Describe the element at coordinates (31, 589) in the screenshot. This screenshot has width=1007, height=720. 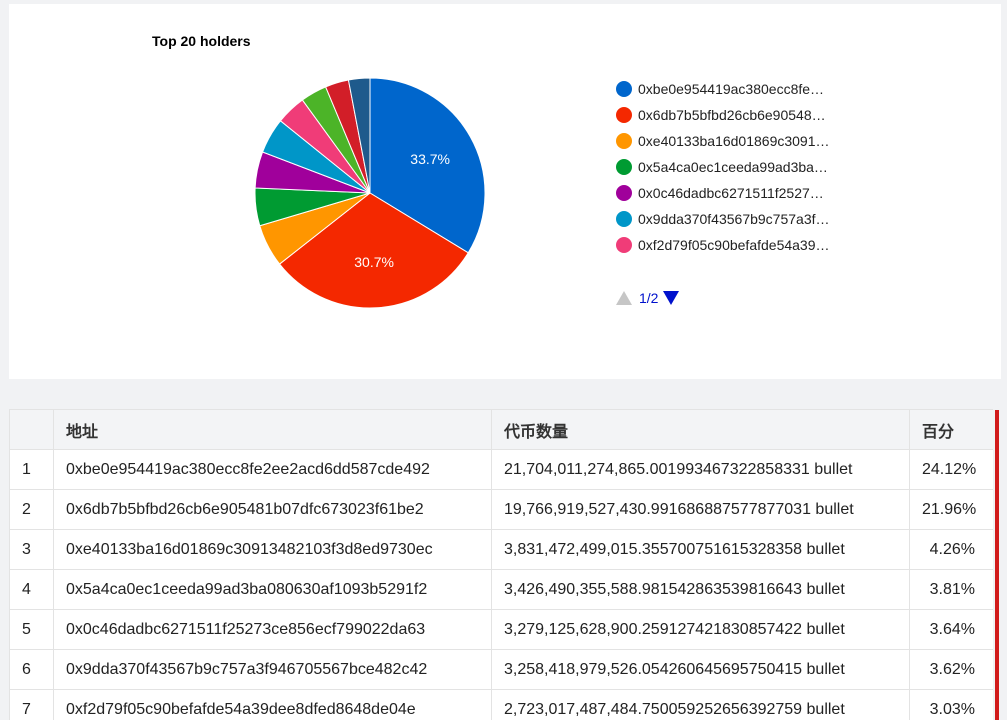
I see `row-index: 4` at that location.